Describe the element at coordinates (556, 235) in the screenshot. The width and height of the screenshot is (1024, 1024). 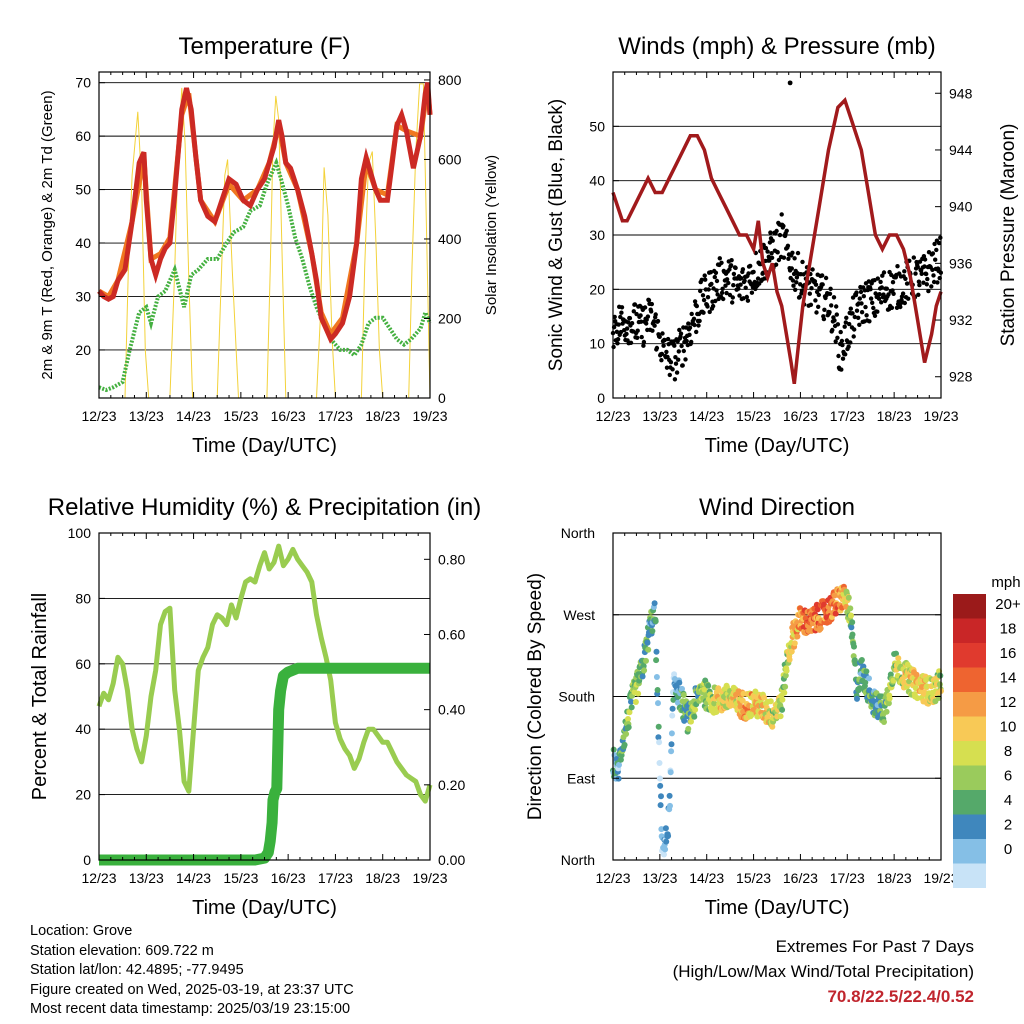
I see `y-axis-label: Sonic Wind & Gust (Blue, Black)` at that location.